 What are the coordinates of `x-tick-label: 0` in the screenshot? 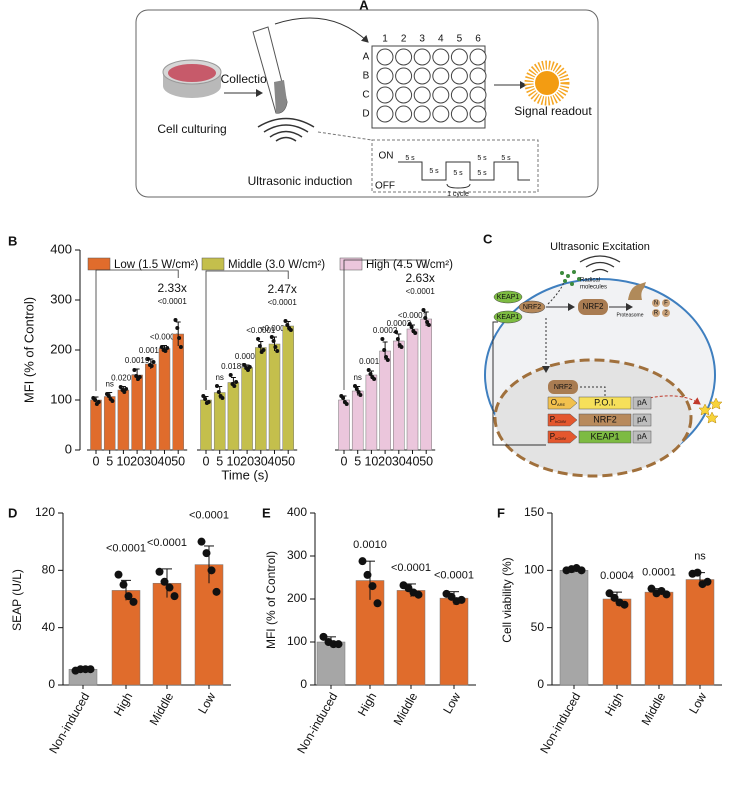 It's located at (206, 461).